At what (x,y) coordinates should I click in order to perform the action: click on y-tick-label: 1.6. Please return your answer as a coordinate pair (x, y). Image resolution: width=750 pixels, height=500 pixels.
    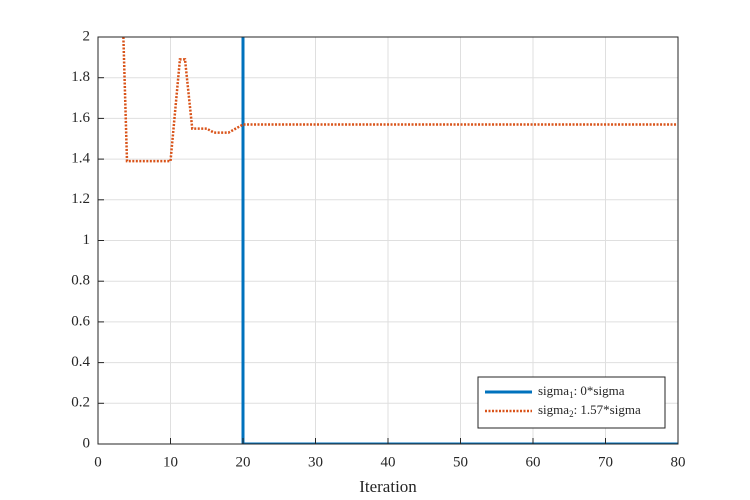
    Looking at the image, I should click on (80, 118).